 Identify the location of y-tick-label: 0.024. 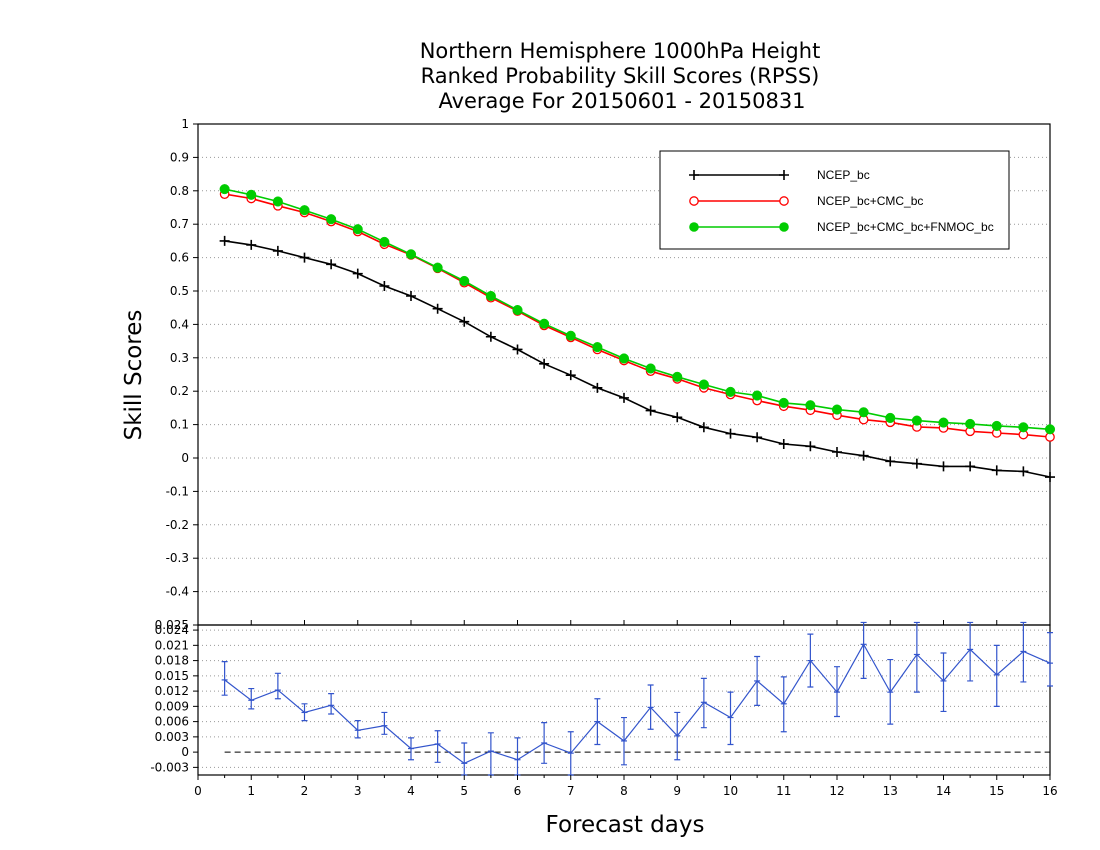
(172, 630).